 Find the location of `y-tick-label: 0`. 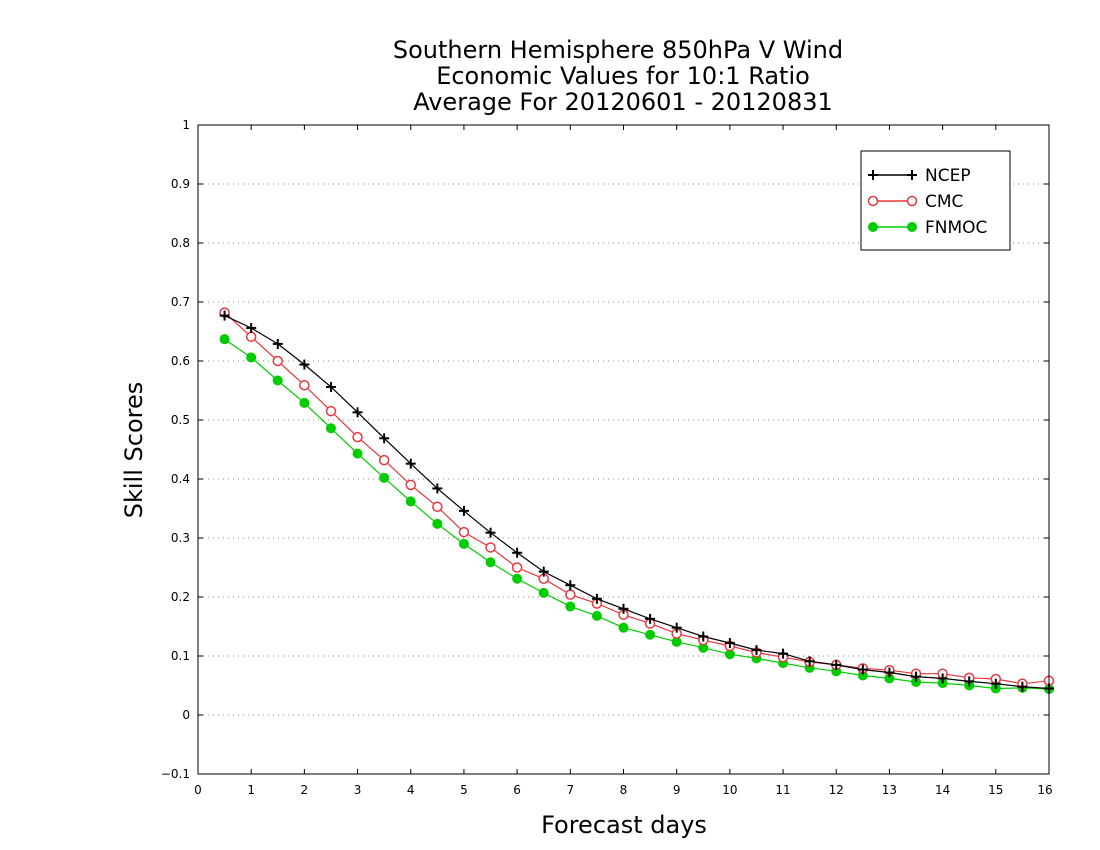

y-tick-label: 0 is located at coordinates (186, 715).